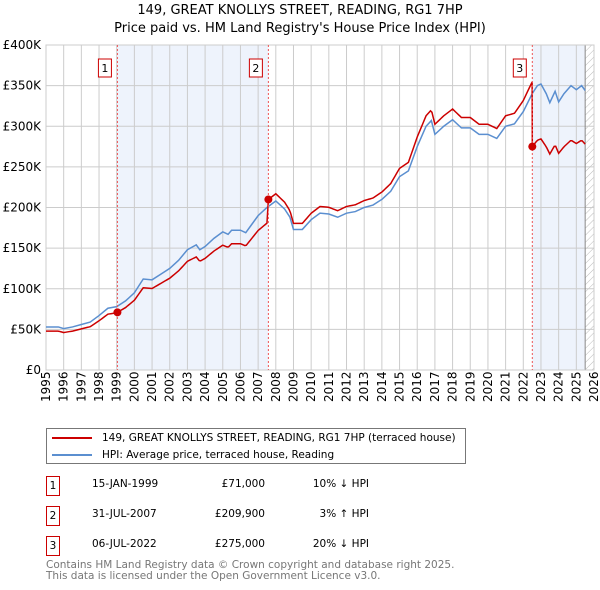 This screenshot has width=600, height=590. Describe the element at coordinates (72, 454) in the screenshot. I see `legend-line-hpi` at that location.